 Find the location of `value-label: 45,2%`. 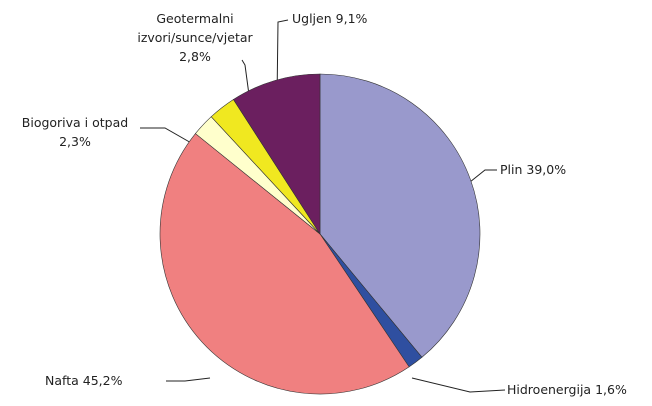

value-label: 45,2% is located at coordinates (102, 380).